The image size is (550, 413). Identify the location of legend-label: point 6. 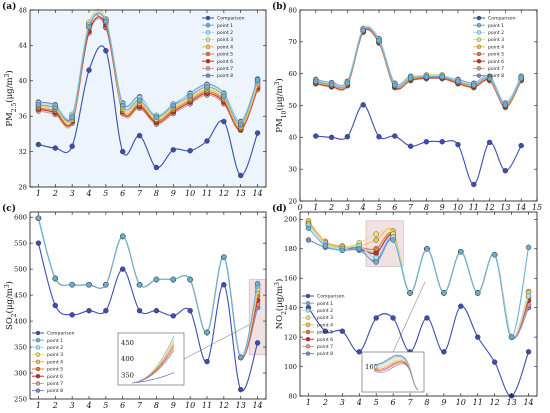
(55, 377).